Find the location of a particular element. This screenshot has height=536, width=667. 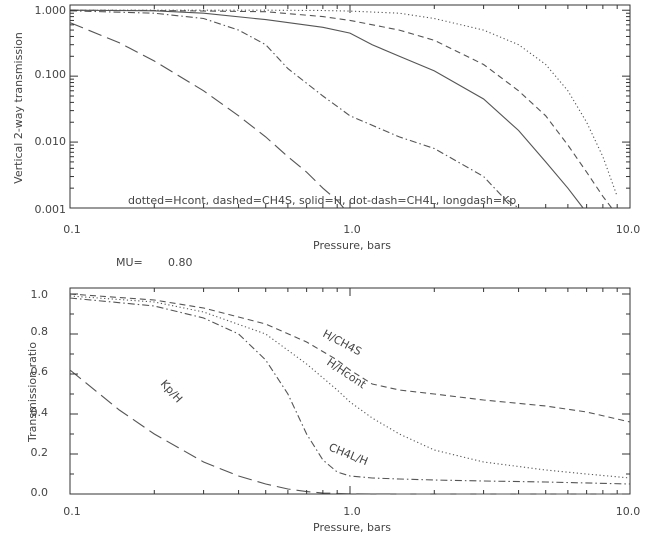

bottom-xtick-label: 10.0 is located at coordinates (628, 511).